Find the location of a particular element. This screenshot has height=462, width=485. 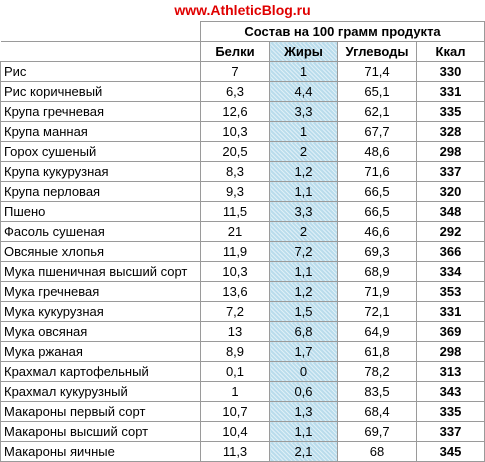

product-name-cell: Макароны яичные is located at coordinates (100, 451).